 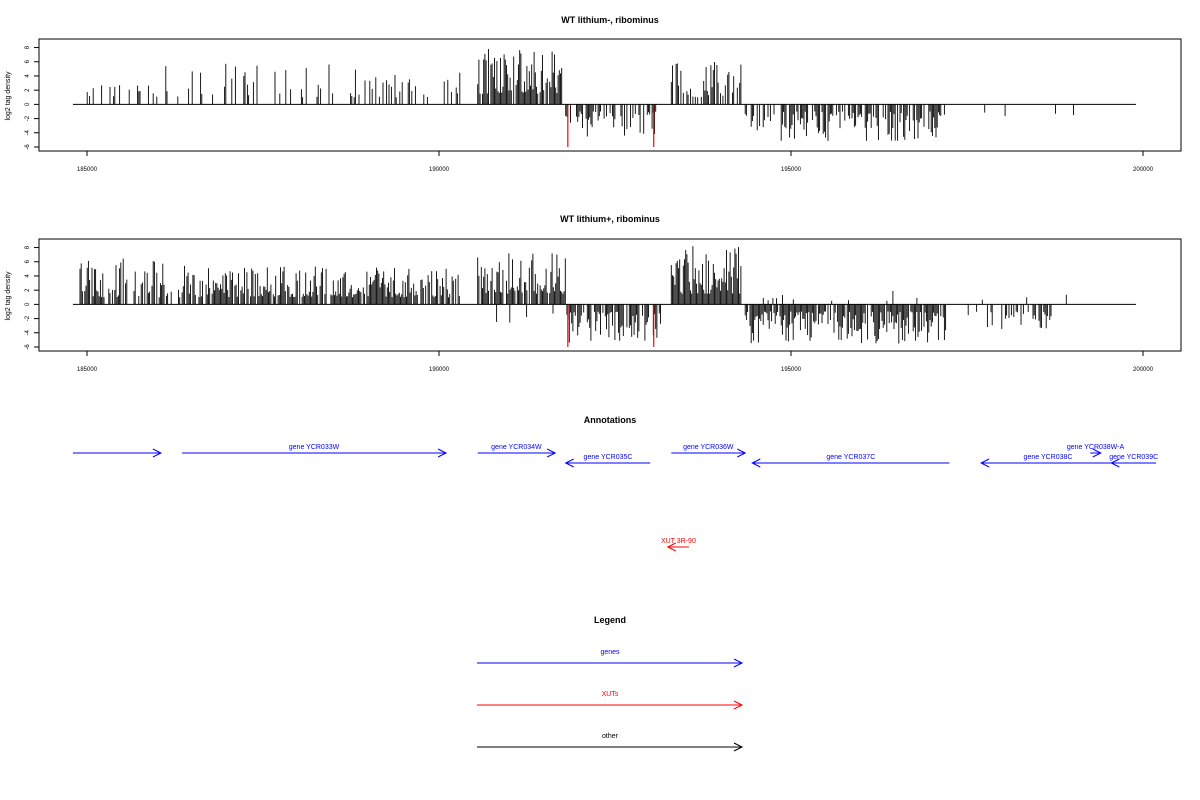 What do you see at coordinates (610, 219) in the screenshot?
I see `panel-title: WT lithium+, ribominus` at bounding box center [610, 219].